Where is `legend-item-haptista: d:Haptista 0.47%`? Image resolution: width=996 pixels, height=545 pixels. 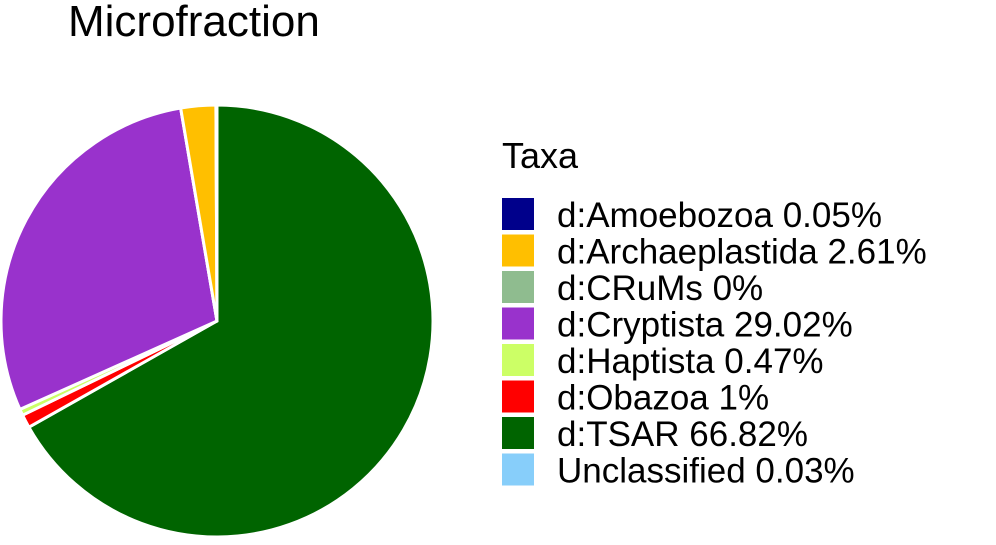 legend-item-haptista: d:Haptista 0.47% is located at coordinates (663, 361).